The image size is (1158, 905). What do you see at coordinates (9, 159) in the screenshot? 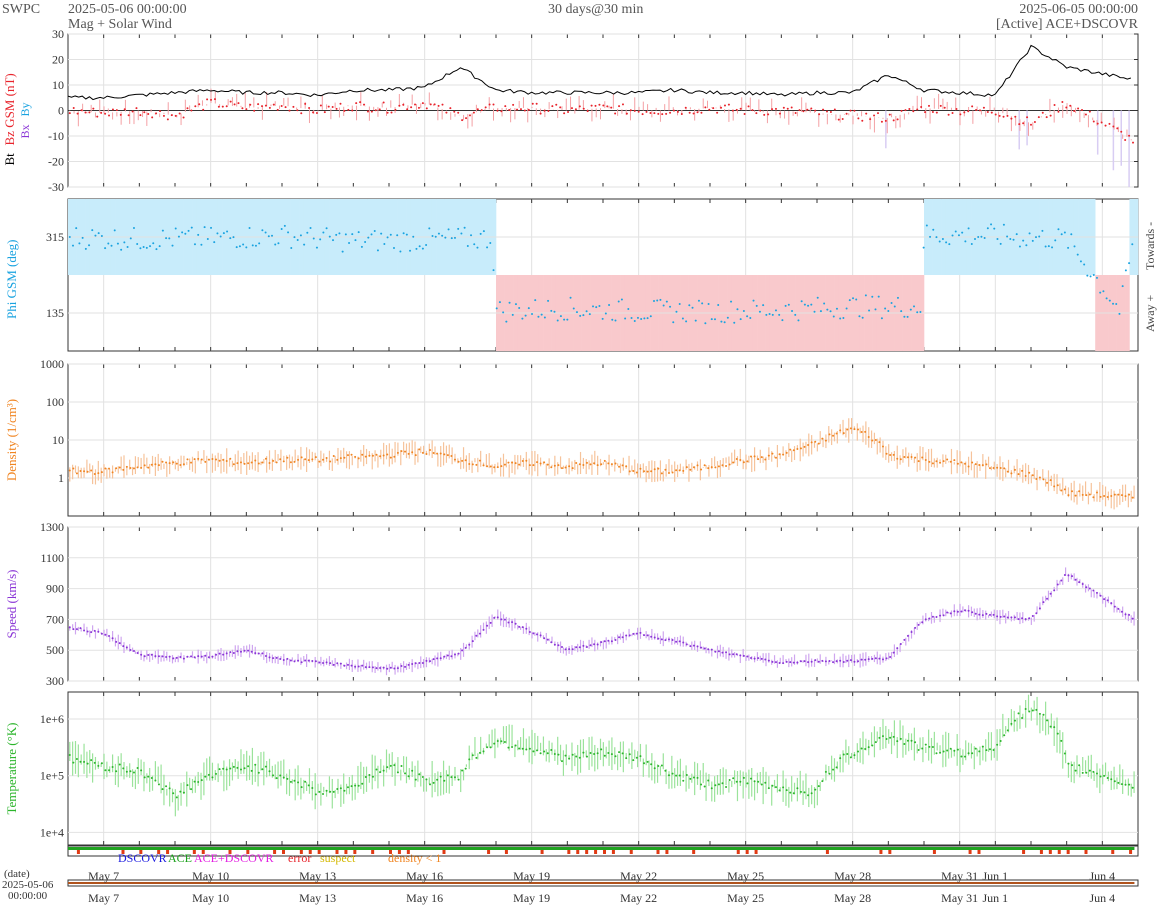
I see `bt-ylabel: Bt` at bounding box center [9, 159].